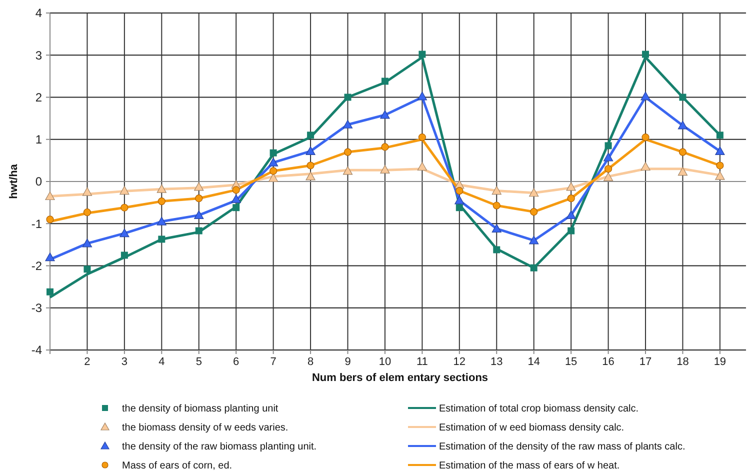  What do you see at coordinates (347, 362) in the screenshot?
I see `x-tick-label: 9` at bounding box center [347, 362].